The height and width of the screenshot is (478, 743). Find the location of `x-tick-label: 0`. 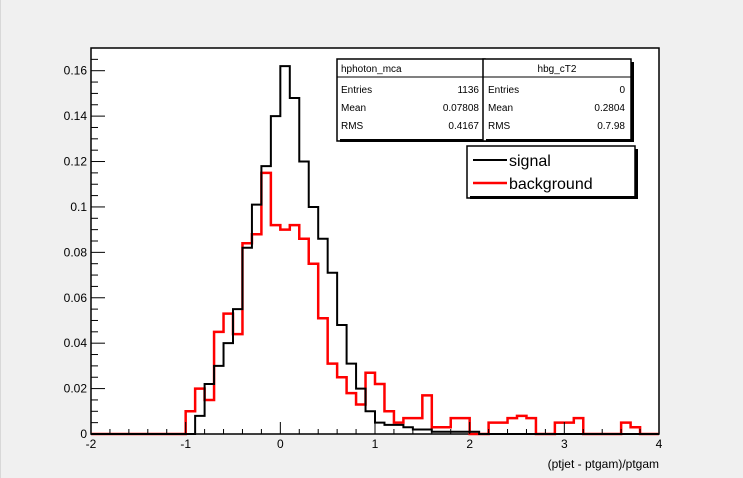

x-tick-label: 0 is located at coordinates (280, 444).